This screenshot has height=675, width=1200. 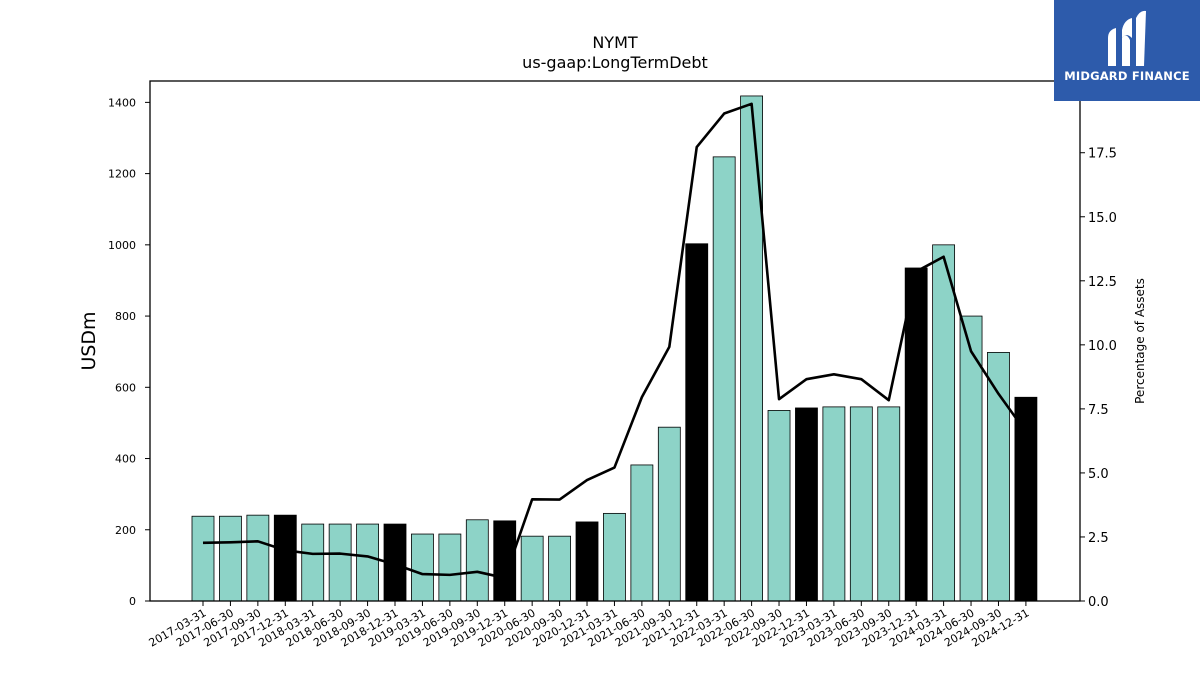 I want to click on logo-text: MIDGARD FINANCE, so click(x=1127, y=76).